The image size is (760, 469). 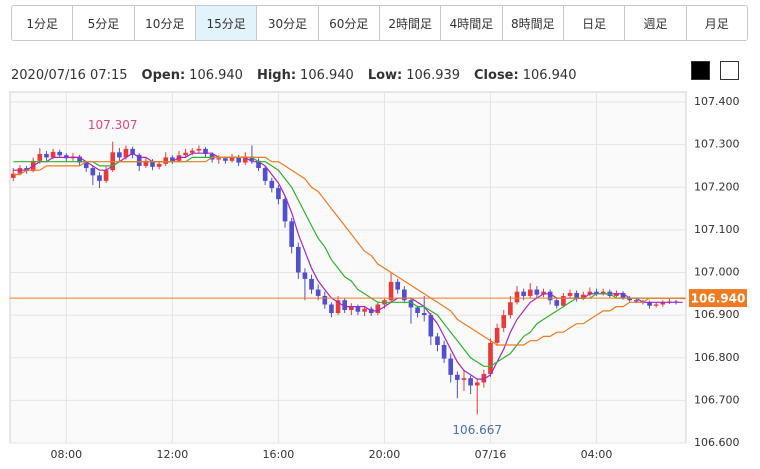 I want to click on x-tick-label: 12:00, so click(x=173, y=454).